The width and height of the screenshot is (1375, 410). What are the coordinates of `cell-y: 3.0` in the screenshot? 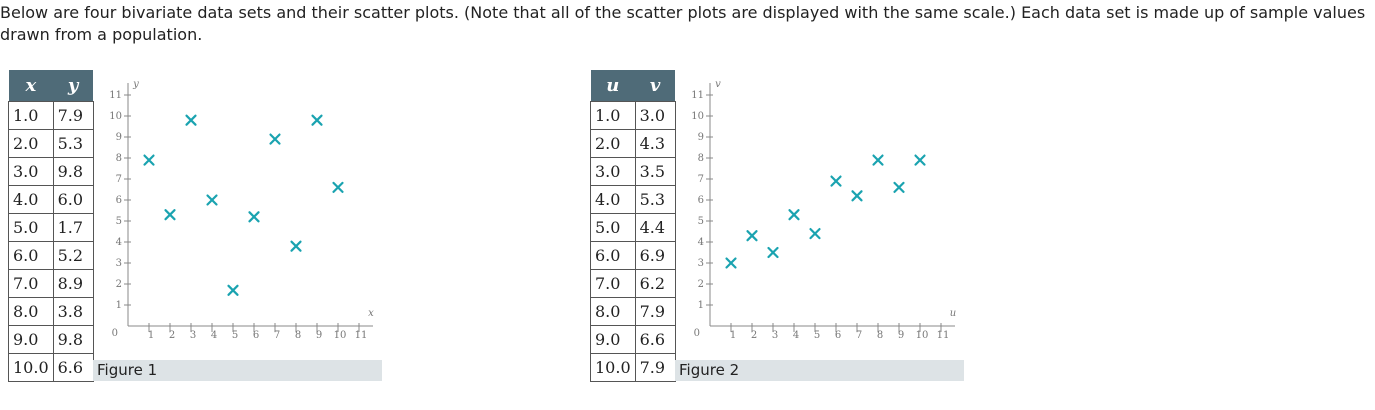 It's located at (655, 115).